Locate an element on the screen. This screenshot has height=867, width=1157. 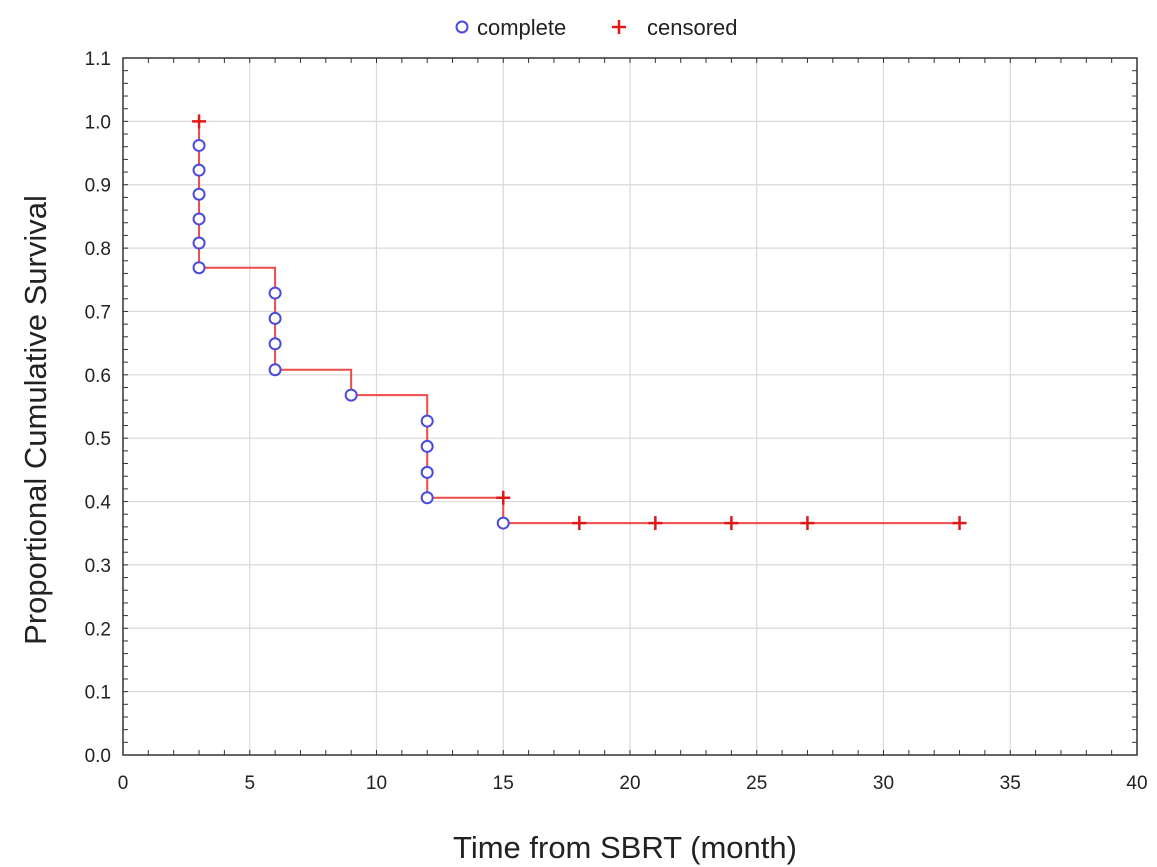
y-tick-label: 0.0 is located at coordinates (98, 756).